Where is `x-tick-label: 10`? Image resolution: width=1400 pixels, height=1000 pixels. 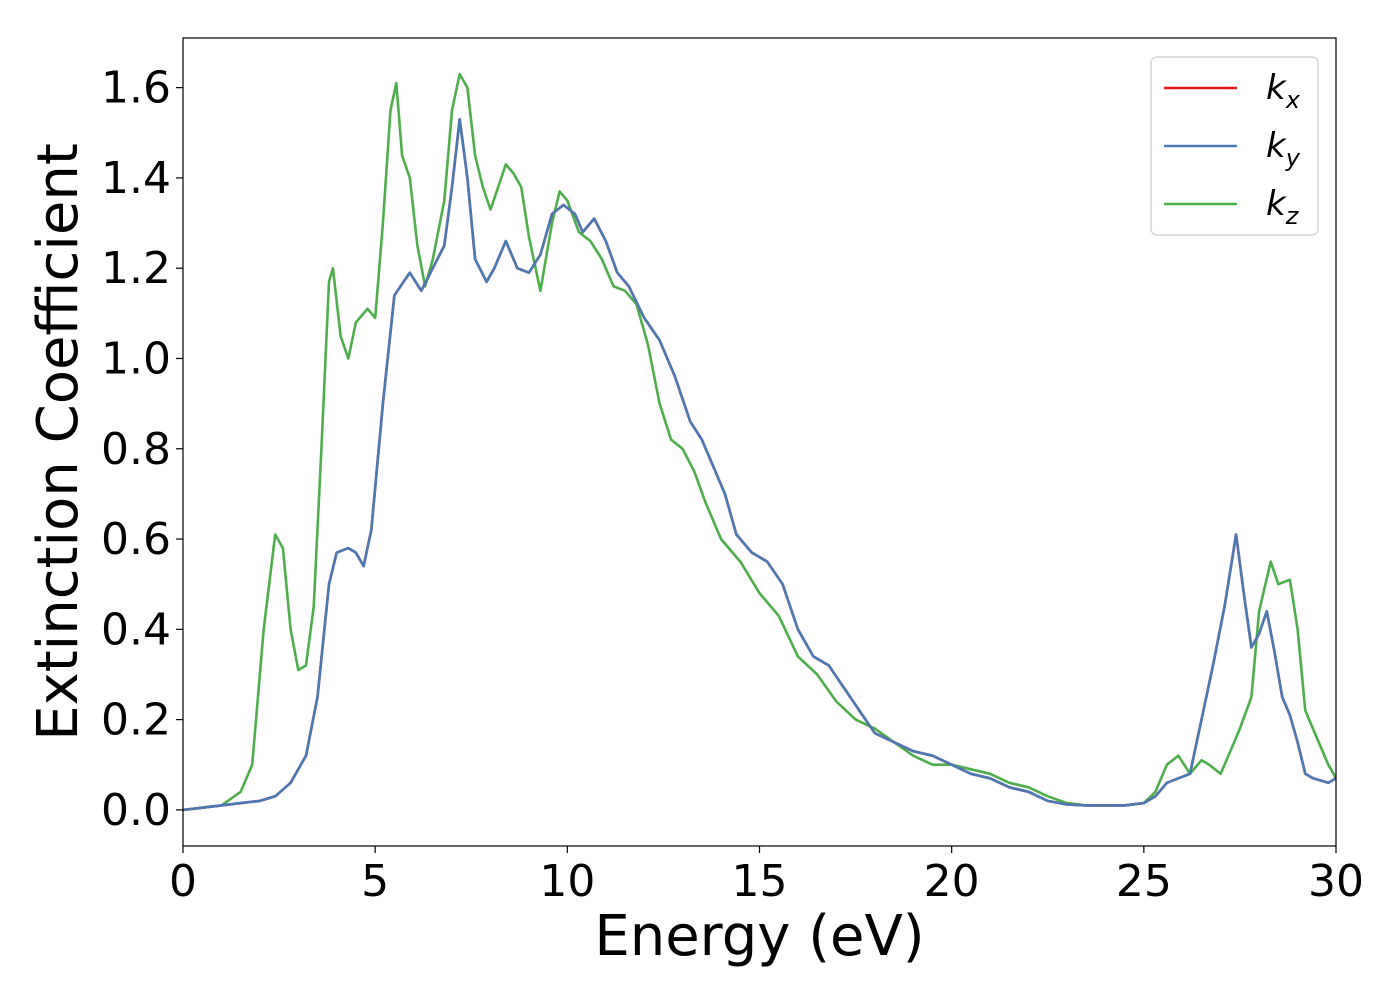 x-tick-label: 10 is located at coordinates (567, 881).